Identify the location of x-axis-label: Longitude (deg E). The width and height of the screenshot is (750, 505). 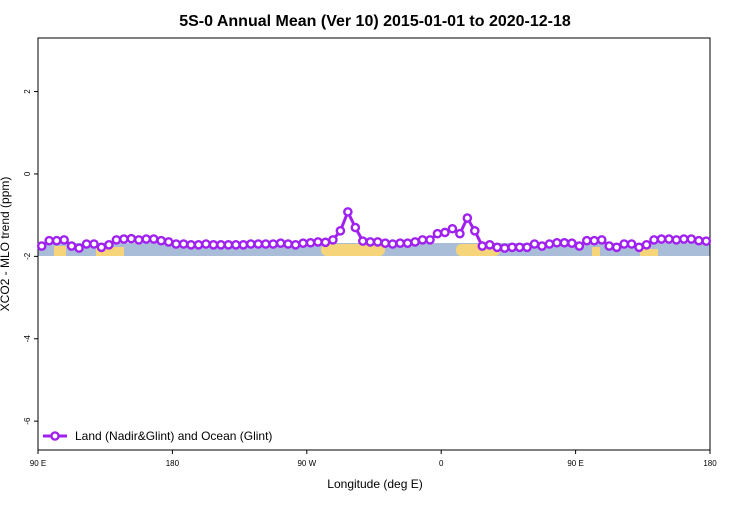
(374, 484).